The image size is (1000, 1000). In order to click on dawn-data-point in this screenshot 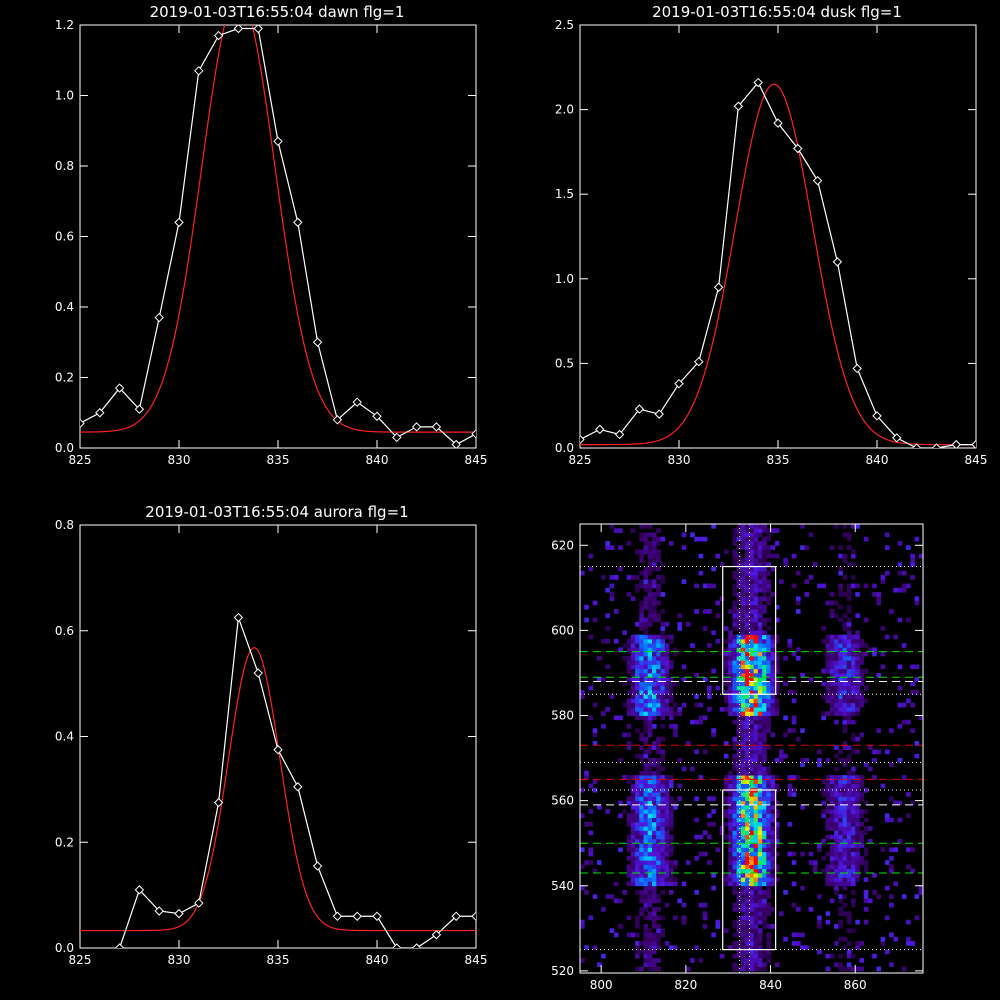, I will do `click(377, 416)`.